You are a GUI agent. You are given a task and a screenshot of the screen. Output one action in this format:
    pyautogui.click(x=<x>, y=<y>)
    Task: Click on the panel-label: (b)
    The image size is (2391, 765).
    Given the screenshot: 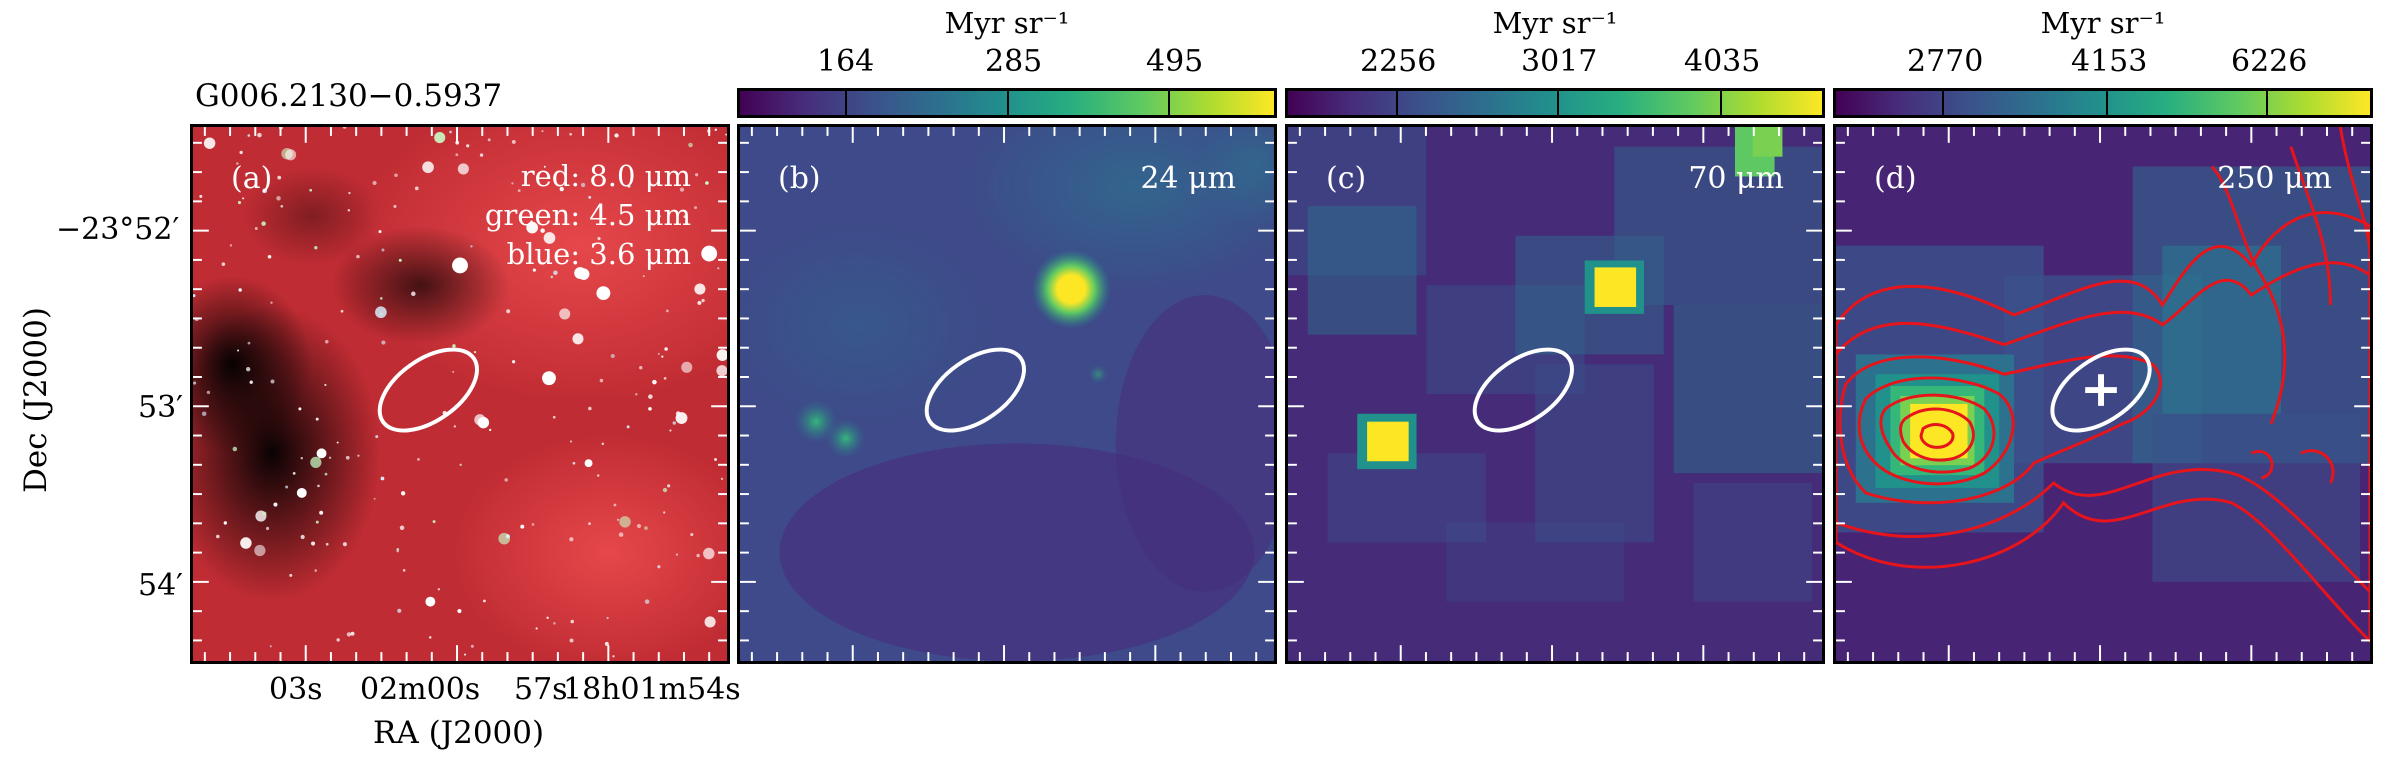 What is the action you would take?
    pyautogui.click(x=799, y=178)
    